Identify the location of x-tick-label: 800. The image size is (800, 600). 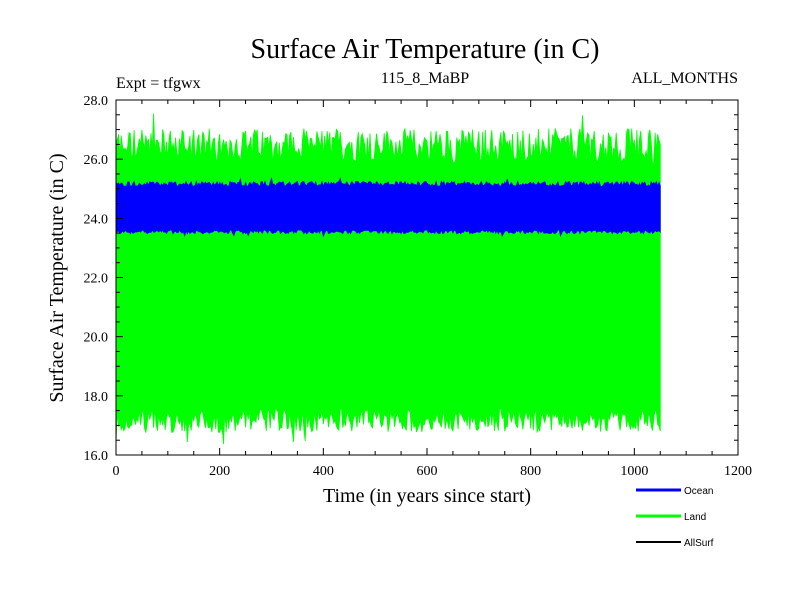
(530, 471).